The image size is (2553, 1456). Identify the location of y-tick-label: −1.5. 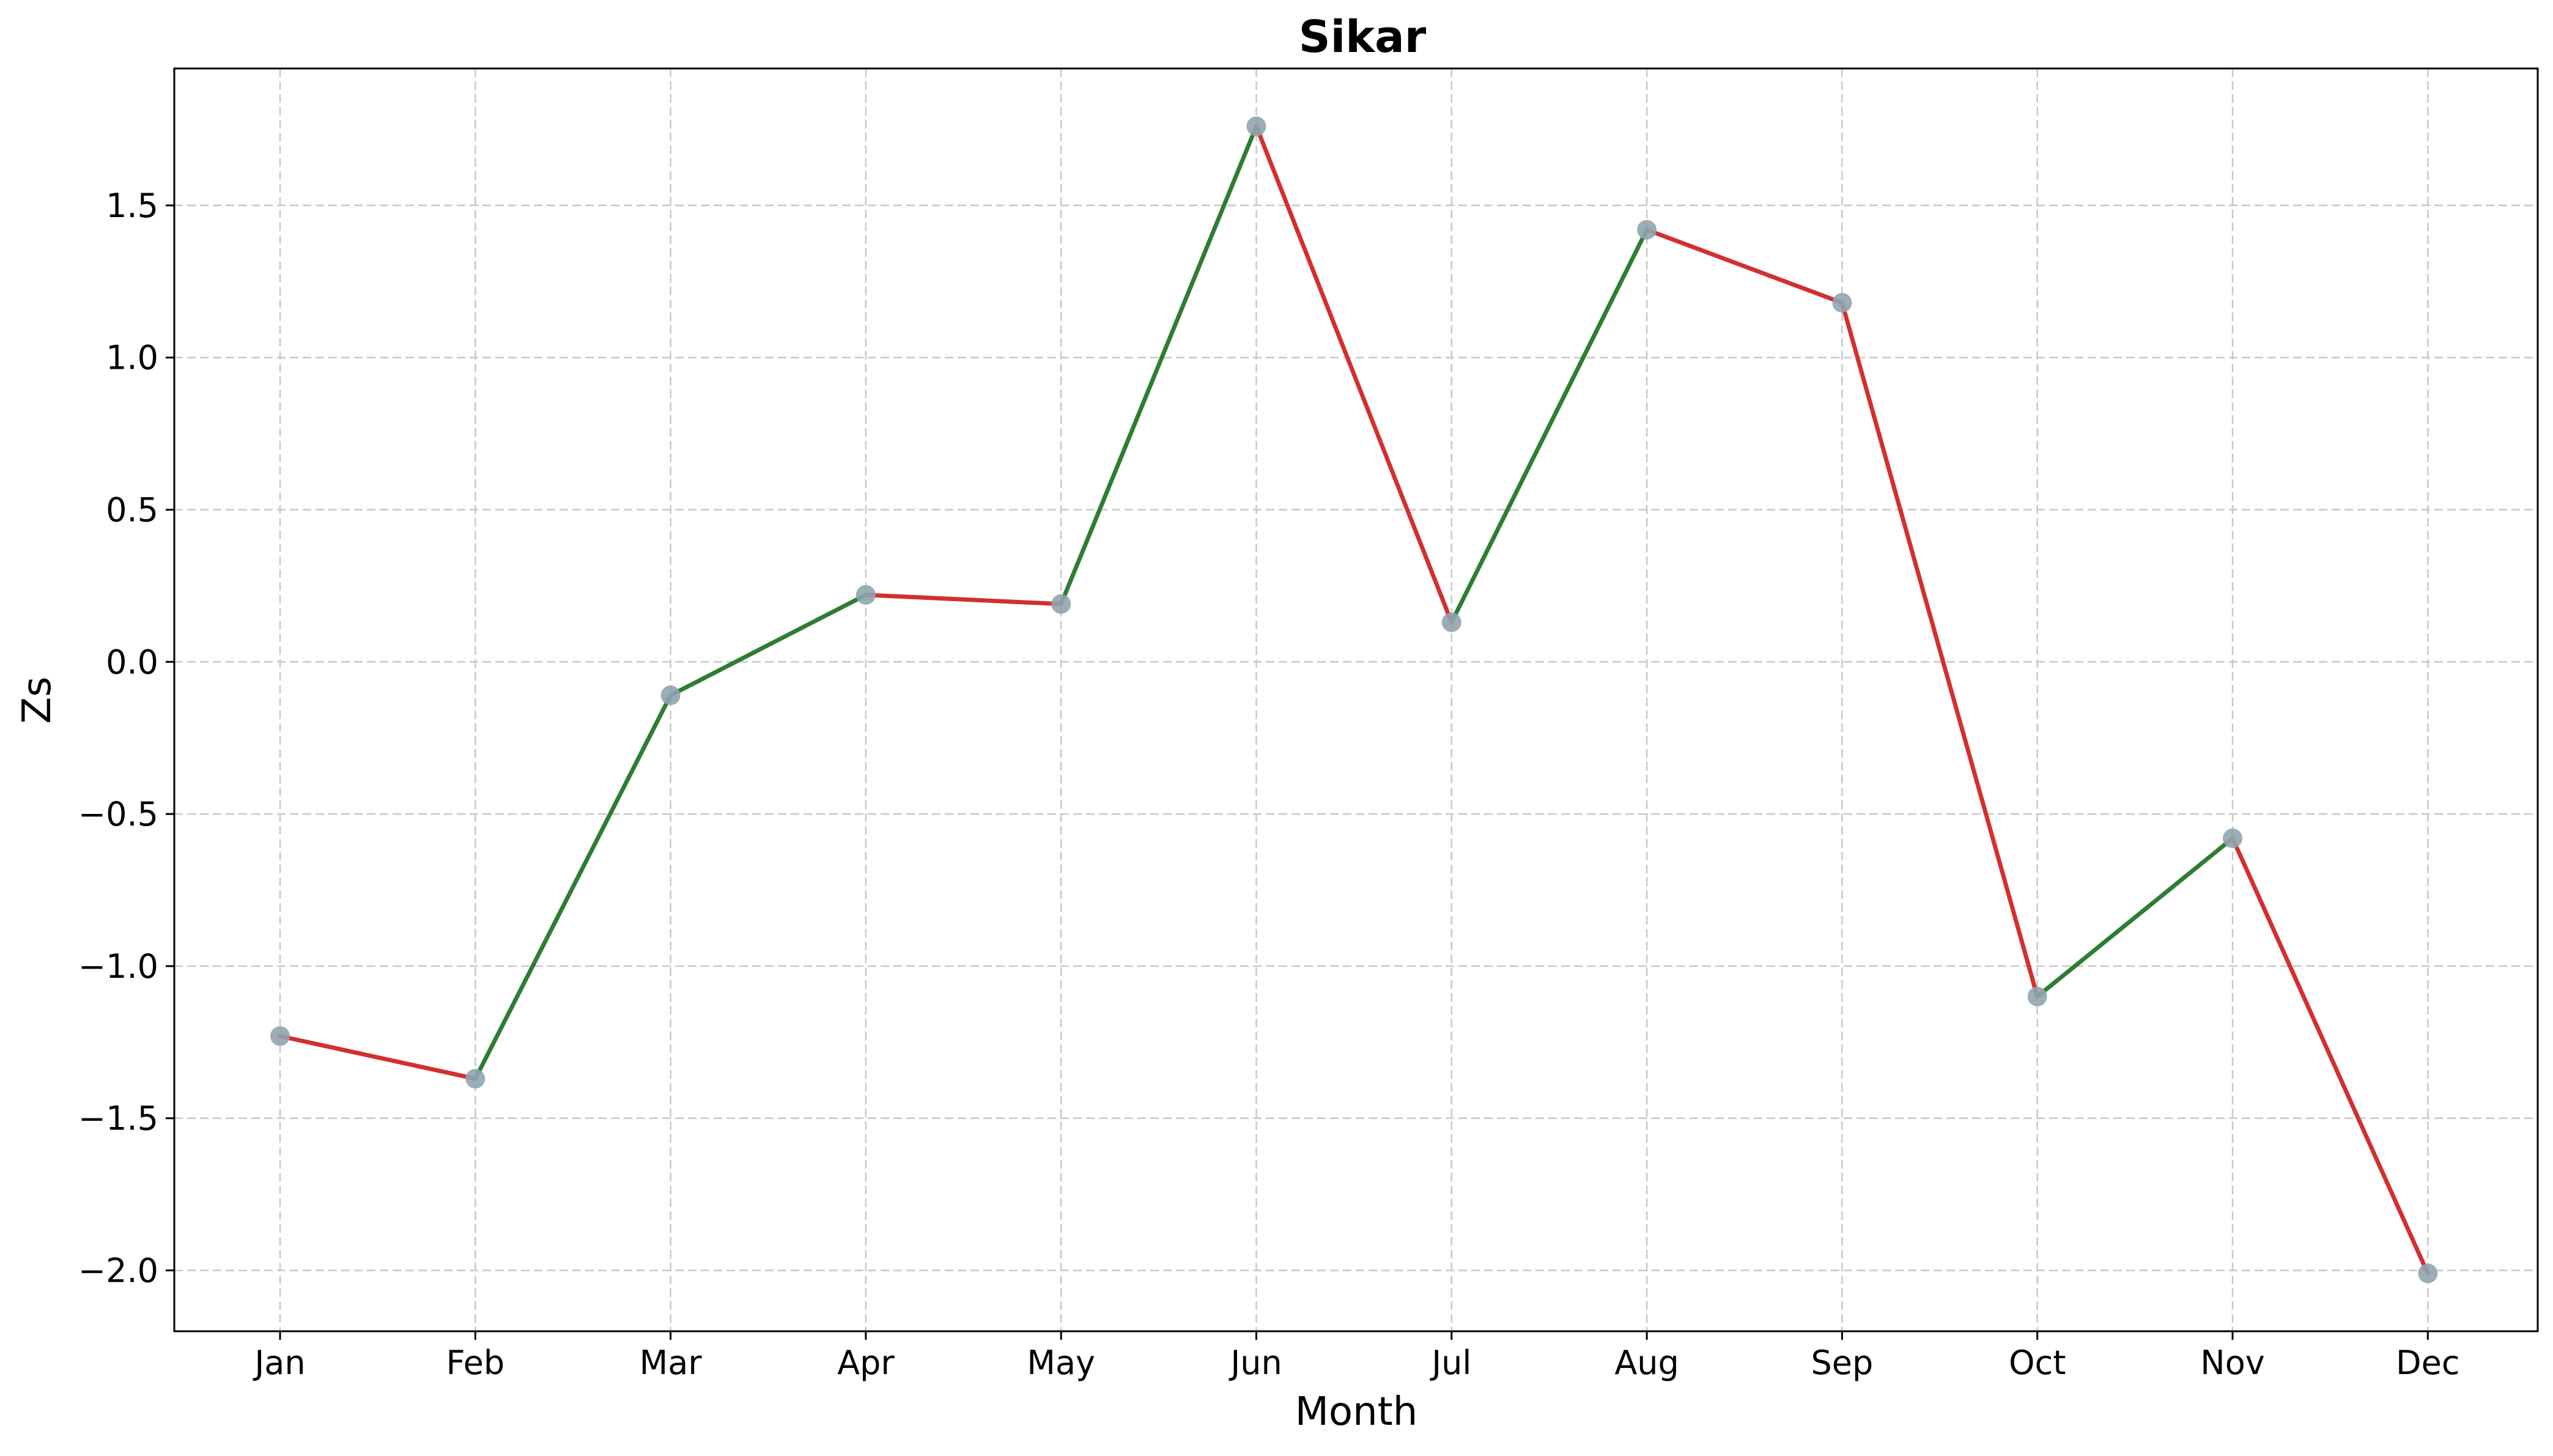
(118, 1118).